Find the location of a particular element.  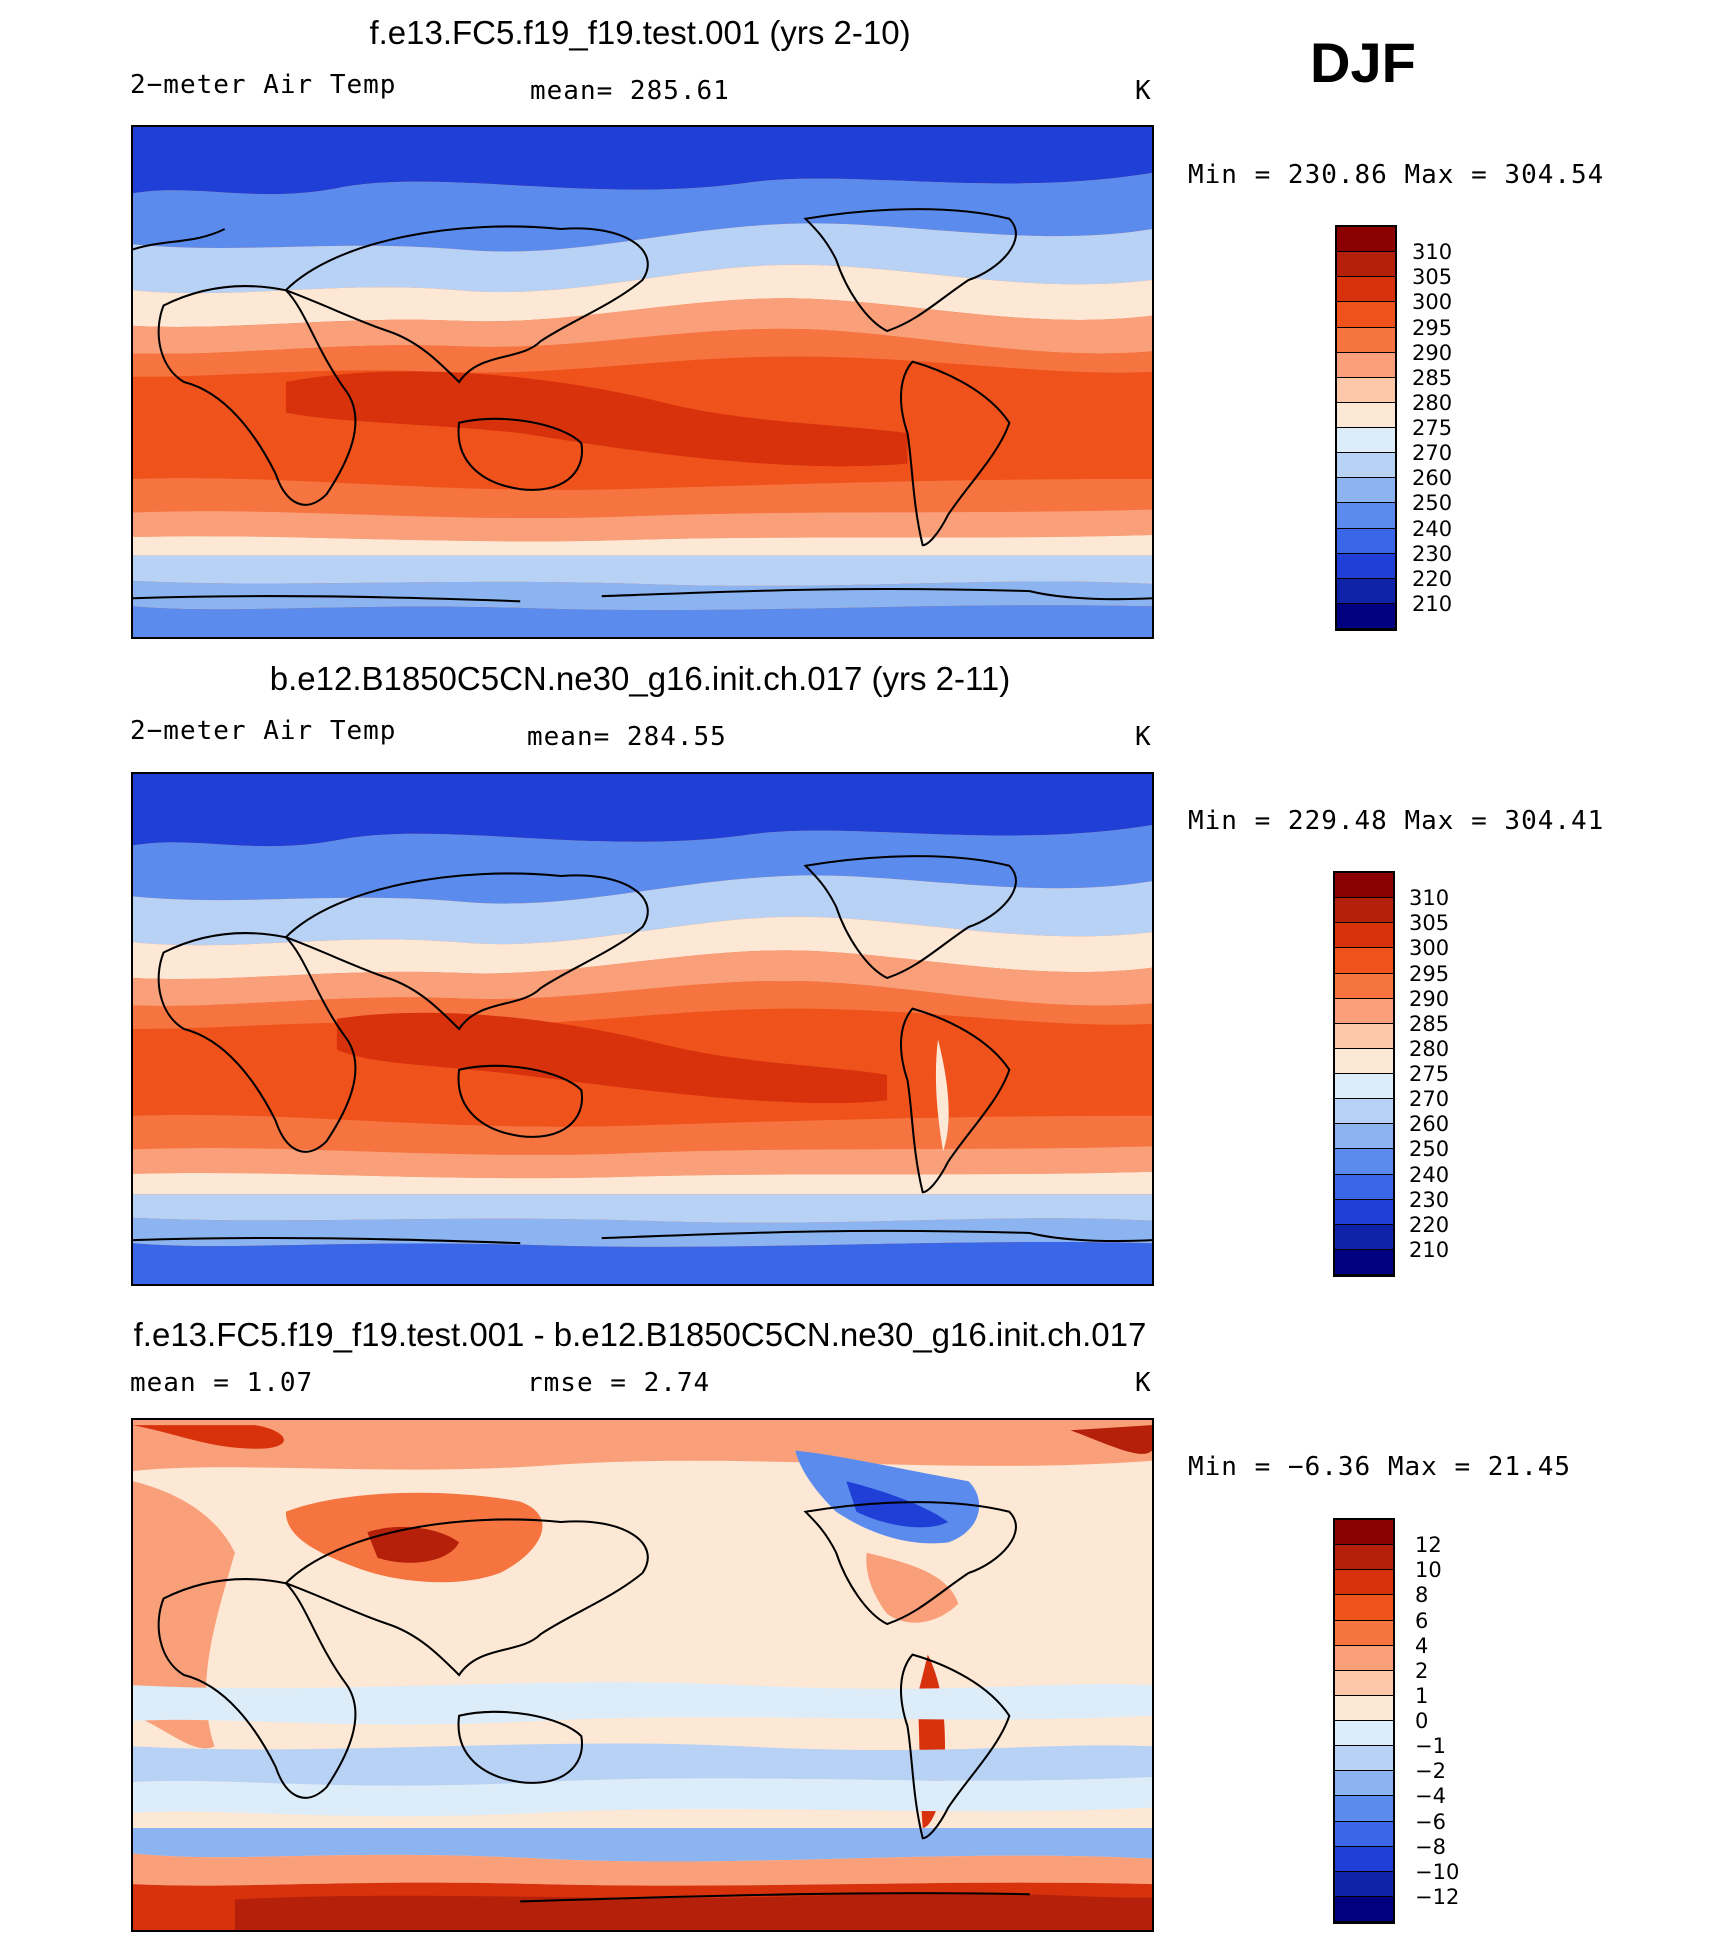

panel-1-colorbar-tick-label: 220 is located at coordinates (1432, 578).